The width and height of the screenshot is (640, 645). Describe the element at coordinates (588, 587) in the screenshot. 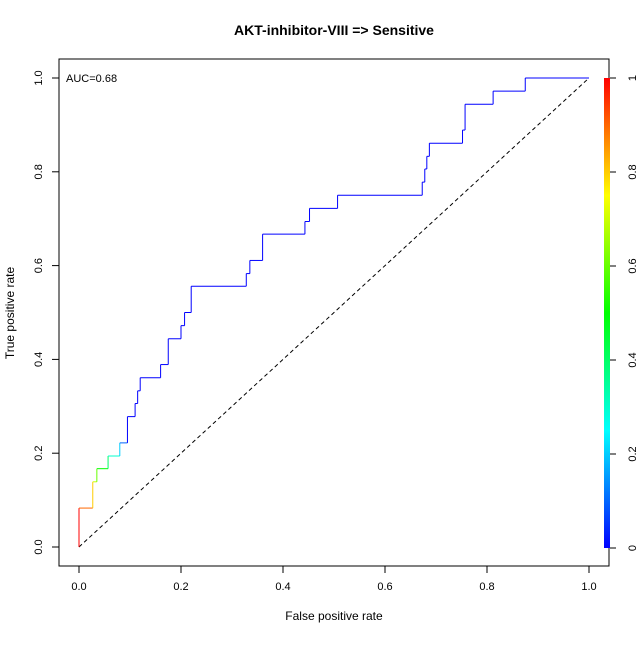

I see `x-tick-label: 1.0` at that location.